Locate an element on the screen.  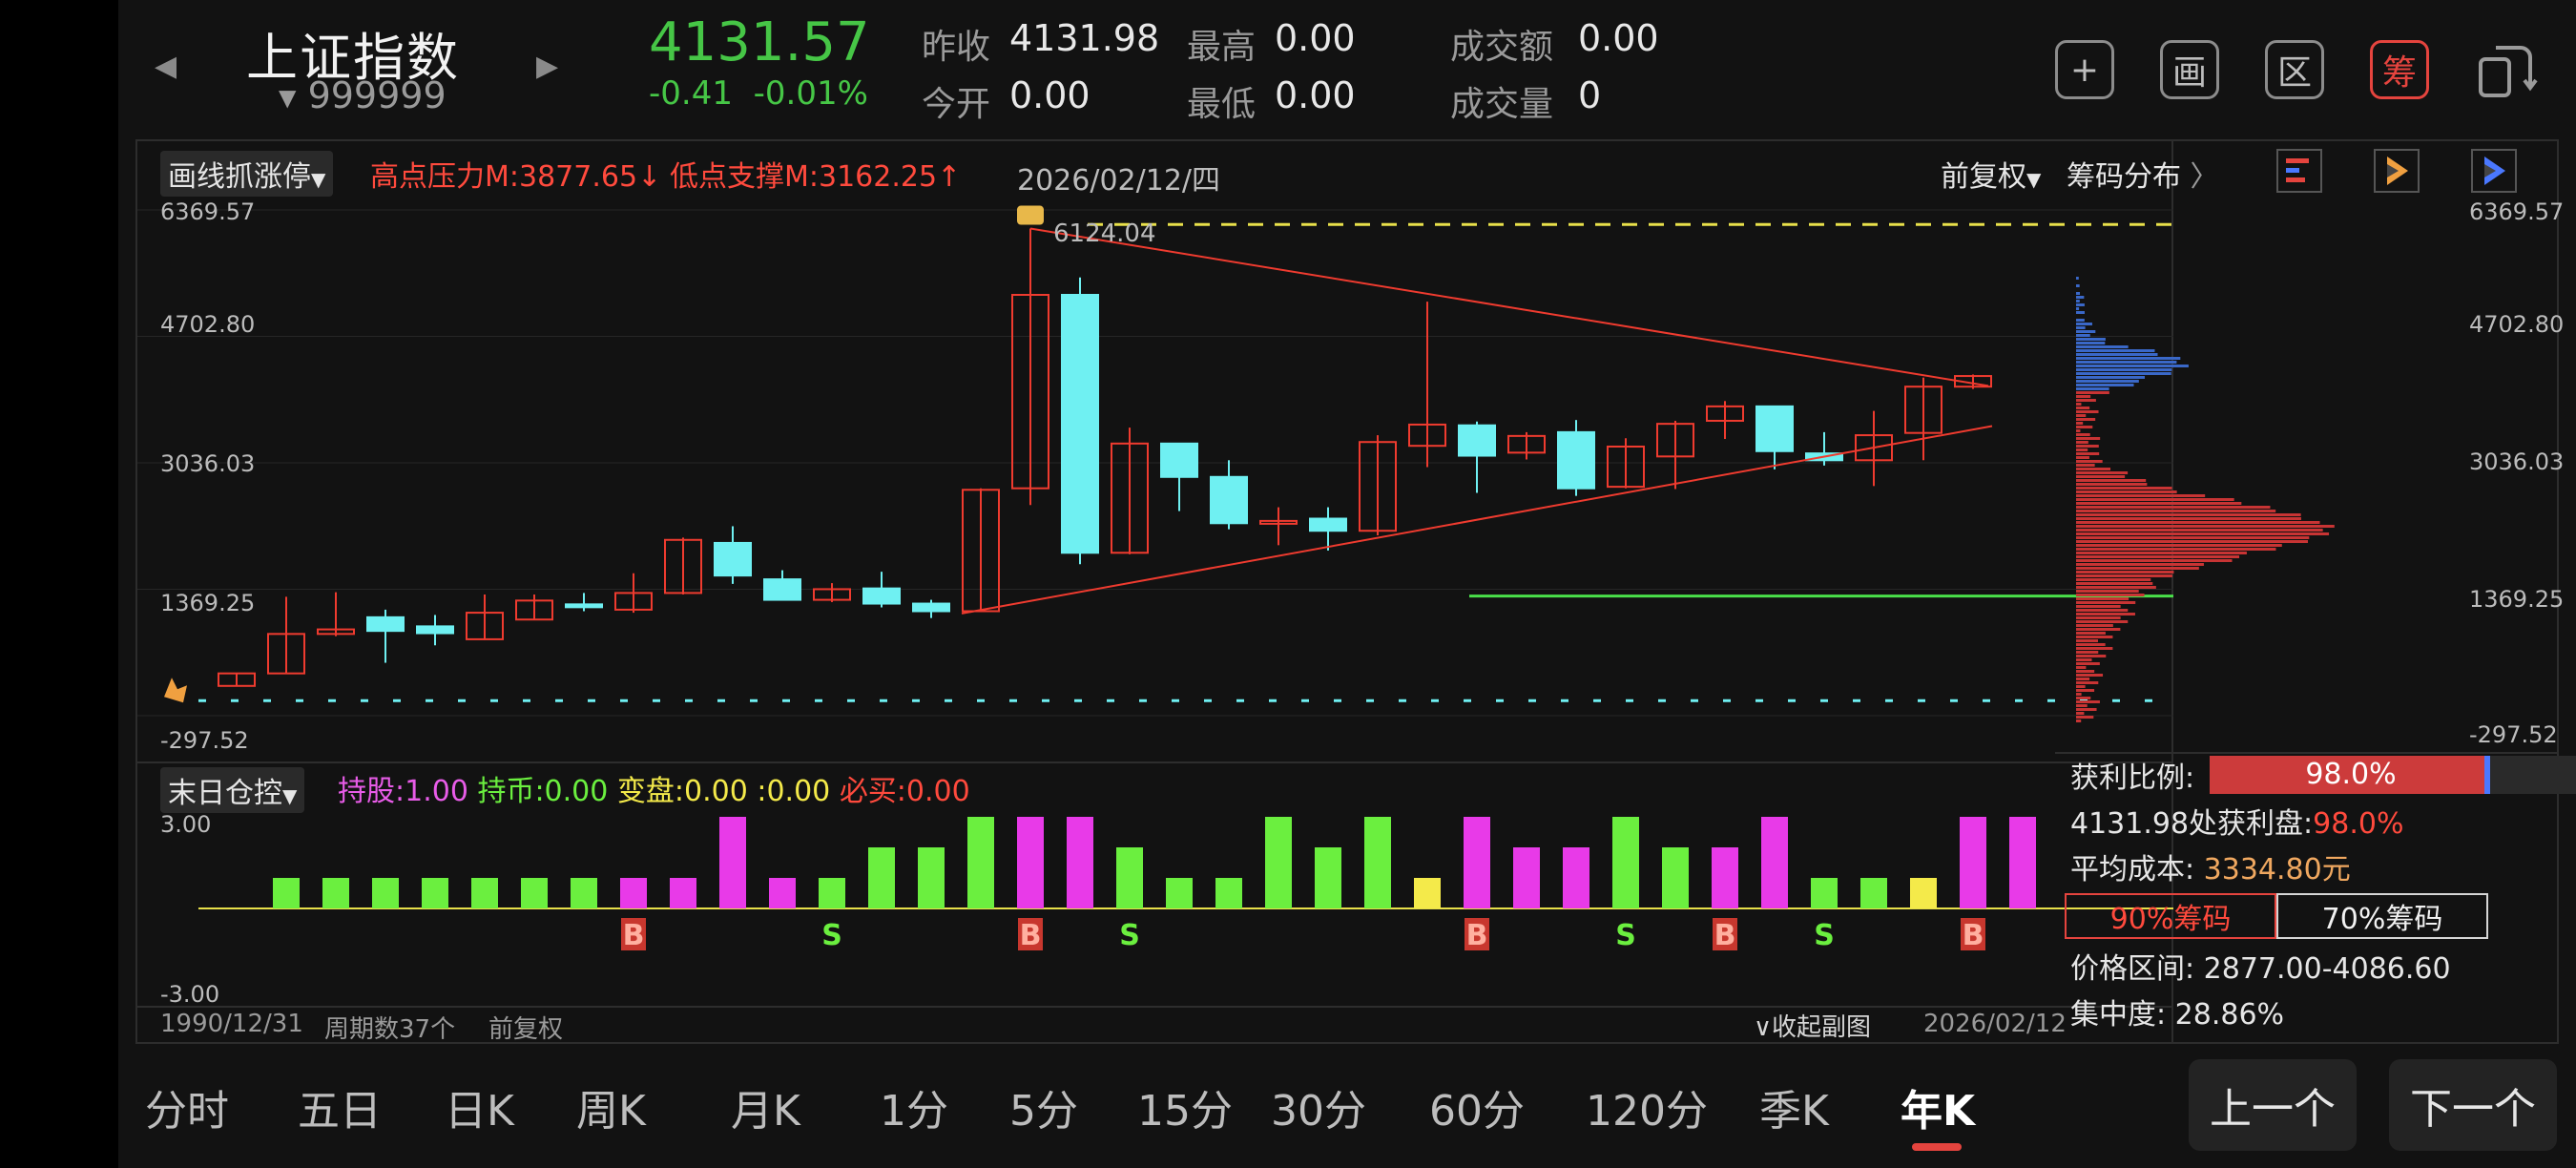
plus-icon: + is located at coordinates (2084, 70).